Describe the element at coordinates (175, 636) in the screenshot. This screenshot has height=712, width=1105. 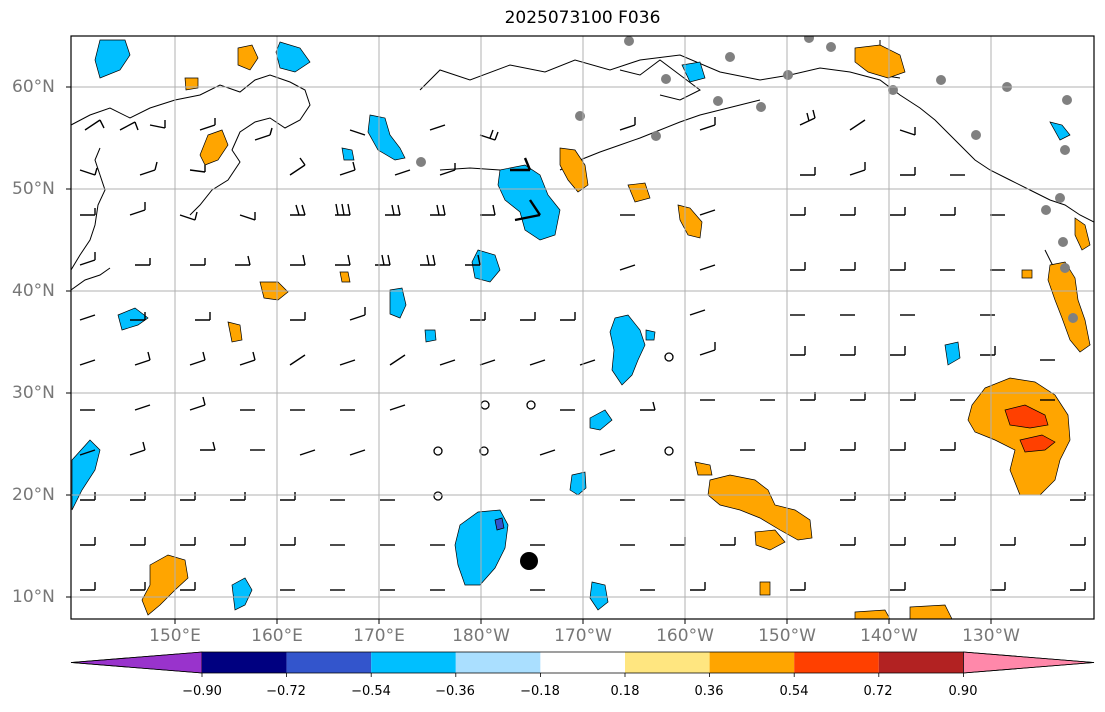
I see `lon-label-150e: 150°E` at that location.